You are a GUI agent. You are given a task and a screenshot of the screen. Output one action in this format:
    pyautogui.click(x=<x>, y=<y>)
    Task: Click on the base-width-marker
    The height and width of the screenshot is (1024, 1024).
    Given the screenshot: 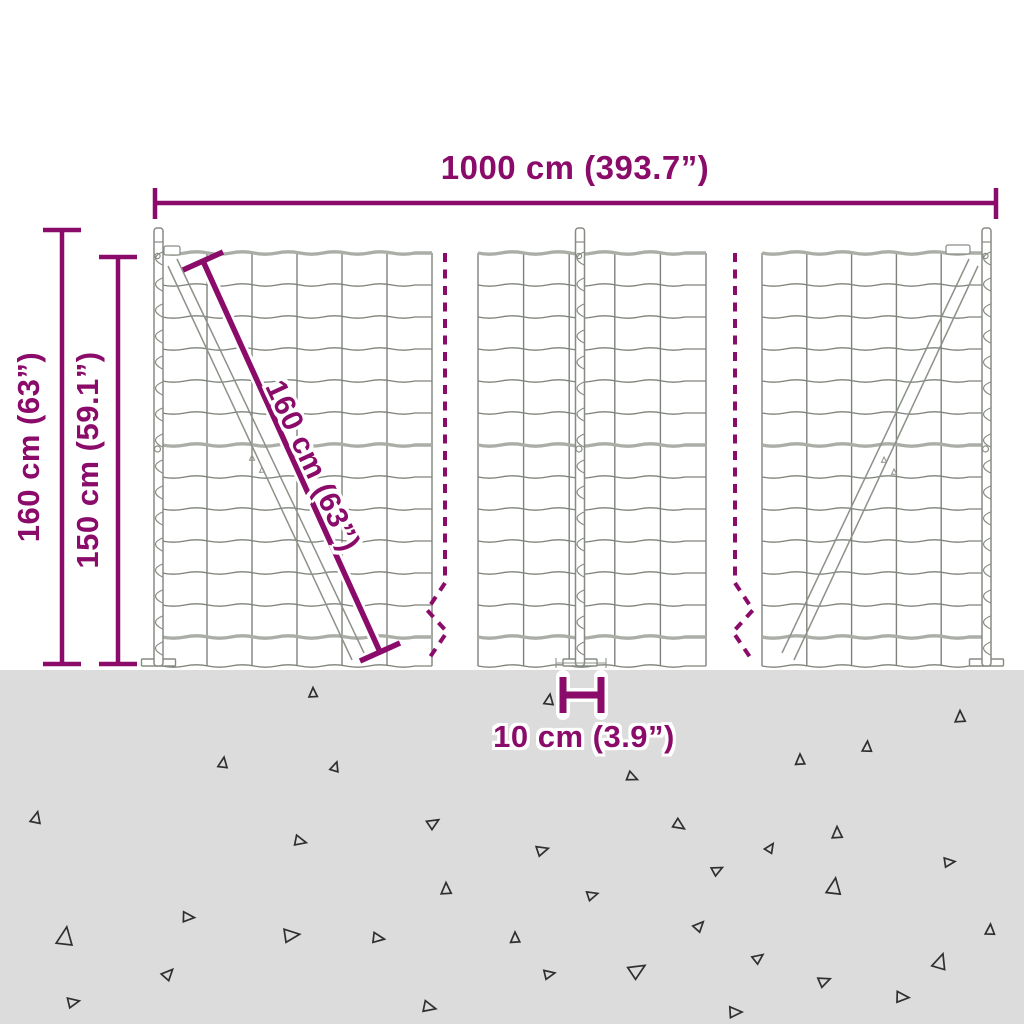 What is the action you would take?
    pyautogui.click(x=582, y=695)
    